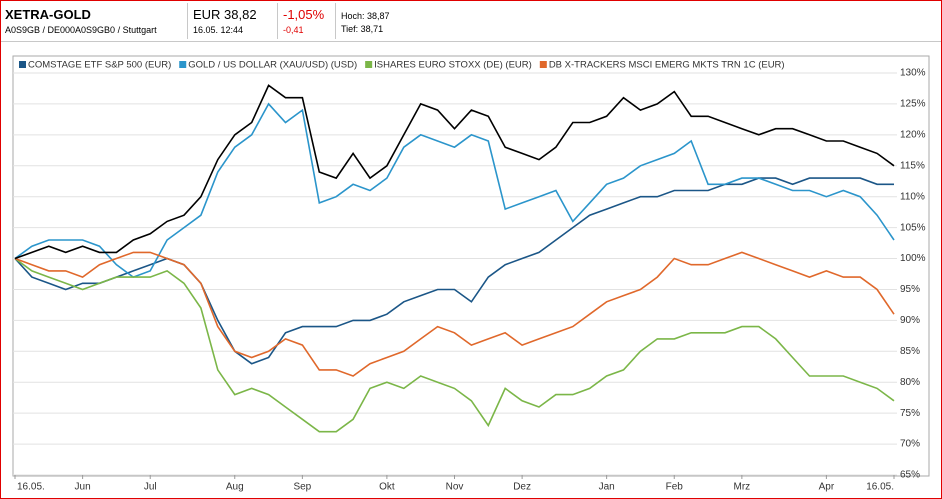 The height and width of the screenshot is (499, 942). Describe the element at coordinates (362, 29) in the screenshot. I see `low: Tief: 38,71` at that location.